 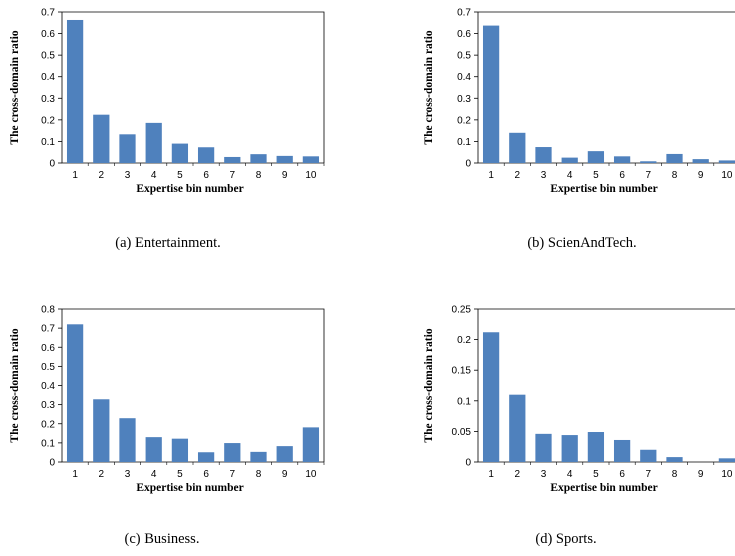 What do you see at coordinates (462, 310) in the screenshot?
I see `y-tick-label: 0.25` at bounding box center [462, 310].